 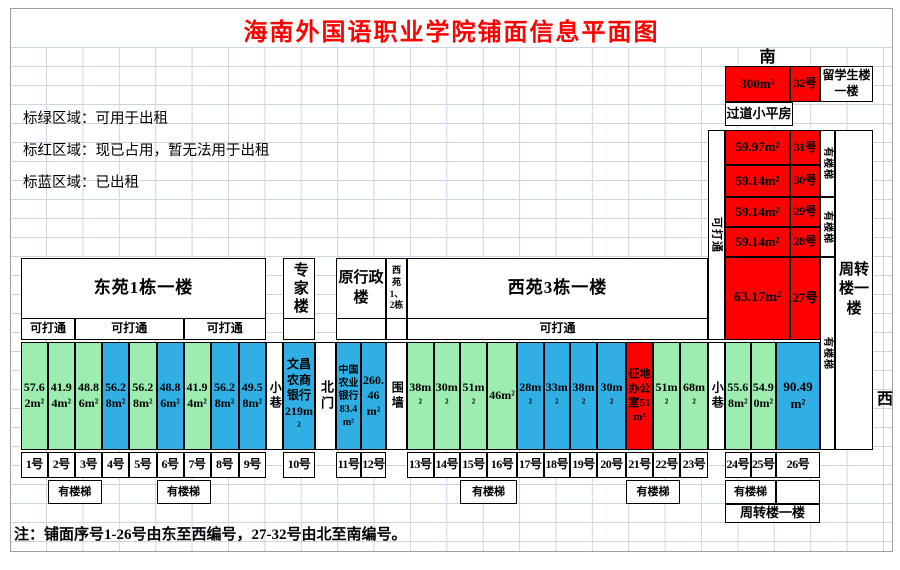 What do you see at coordinates (95, 119) in the screenshot?
I see `legend-green: 标绿区域：可用于出租` at bounding box center [95, 119].